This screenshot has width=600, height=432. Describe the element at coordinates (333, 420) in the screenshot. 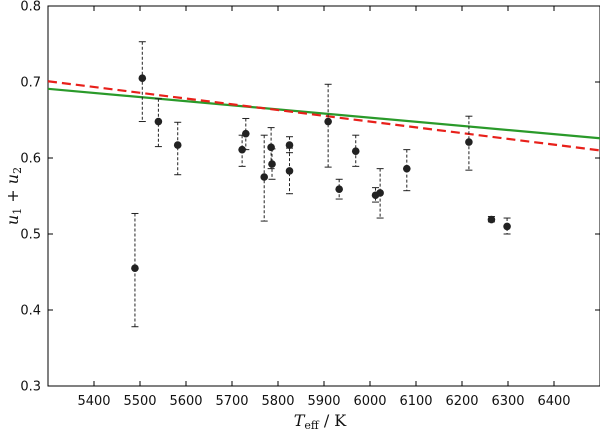

I see `x-axis-label-unit: / K` at that location.